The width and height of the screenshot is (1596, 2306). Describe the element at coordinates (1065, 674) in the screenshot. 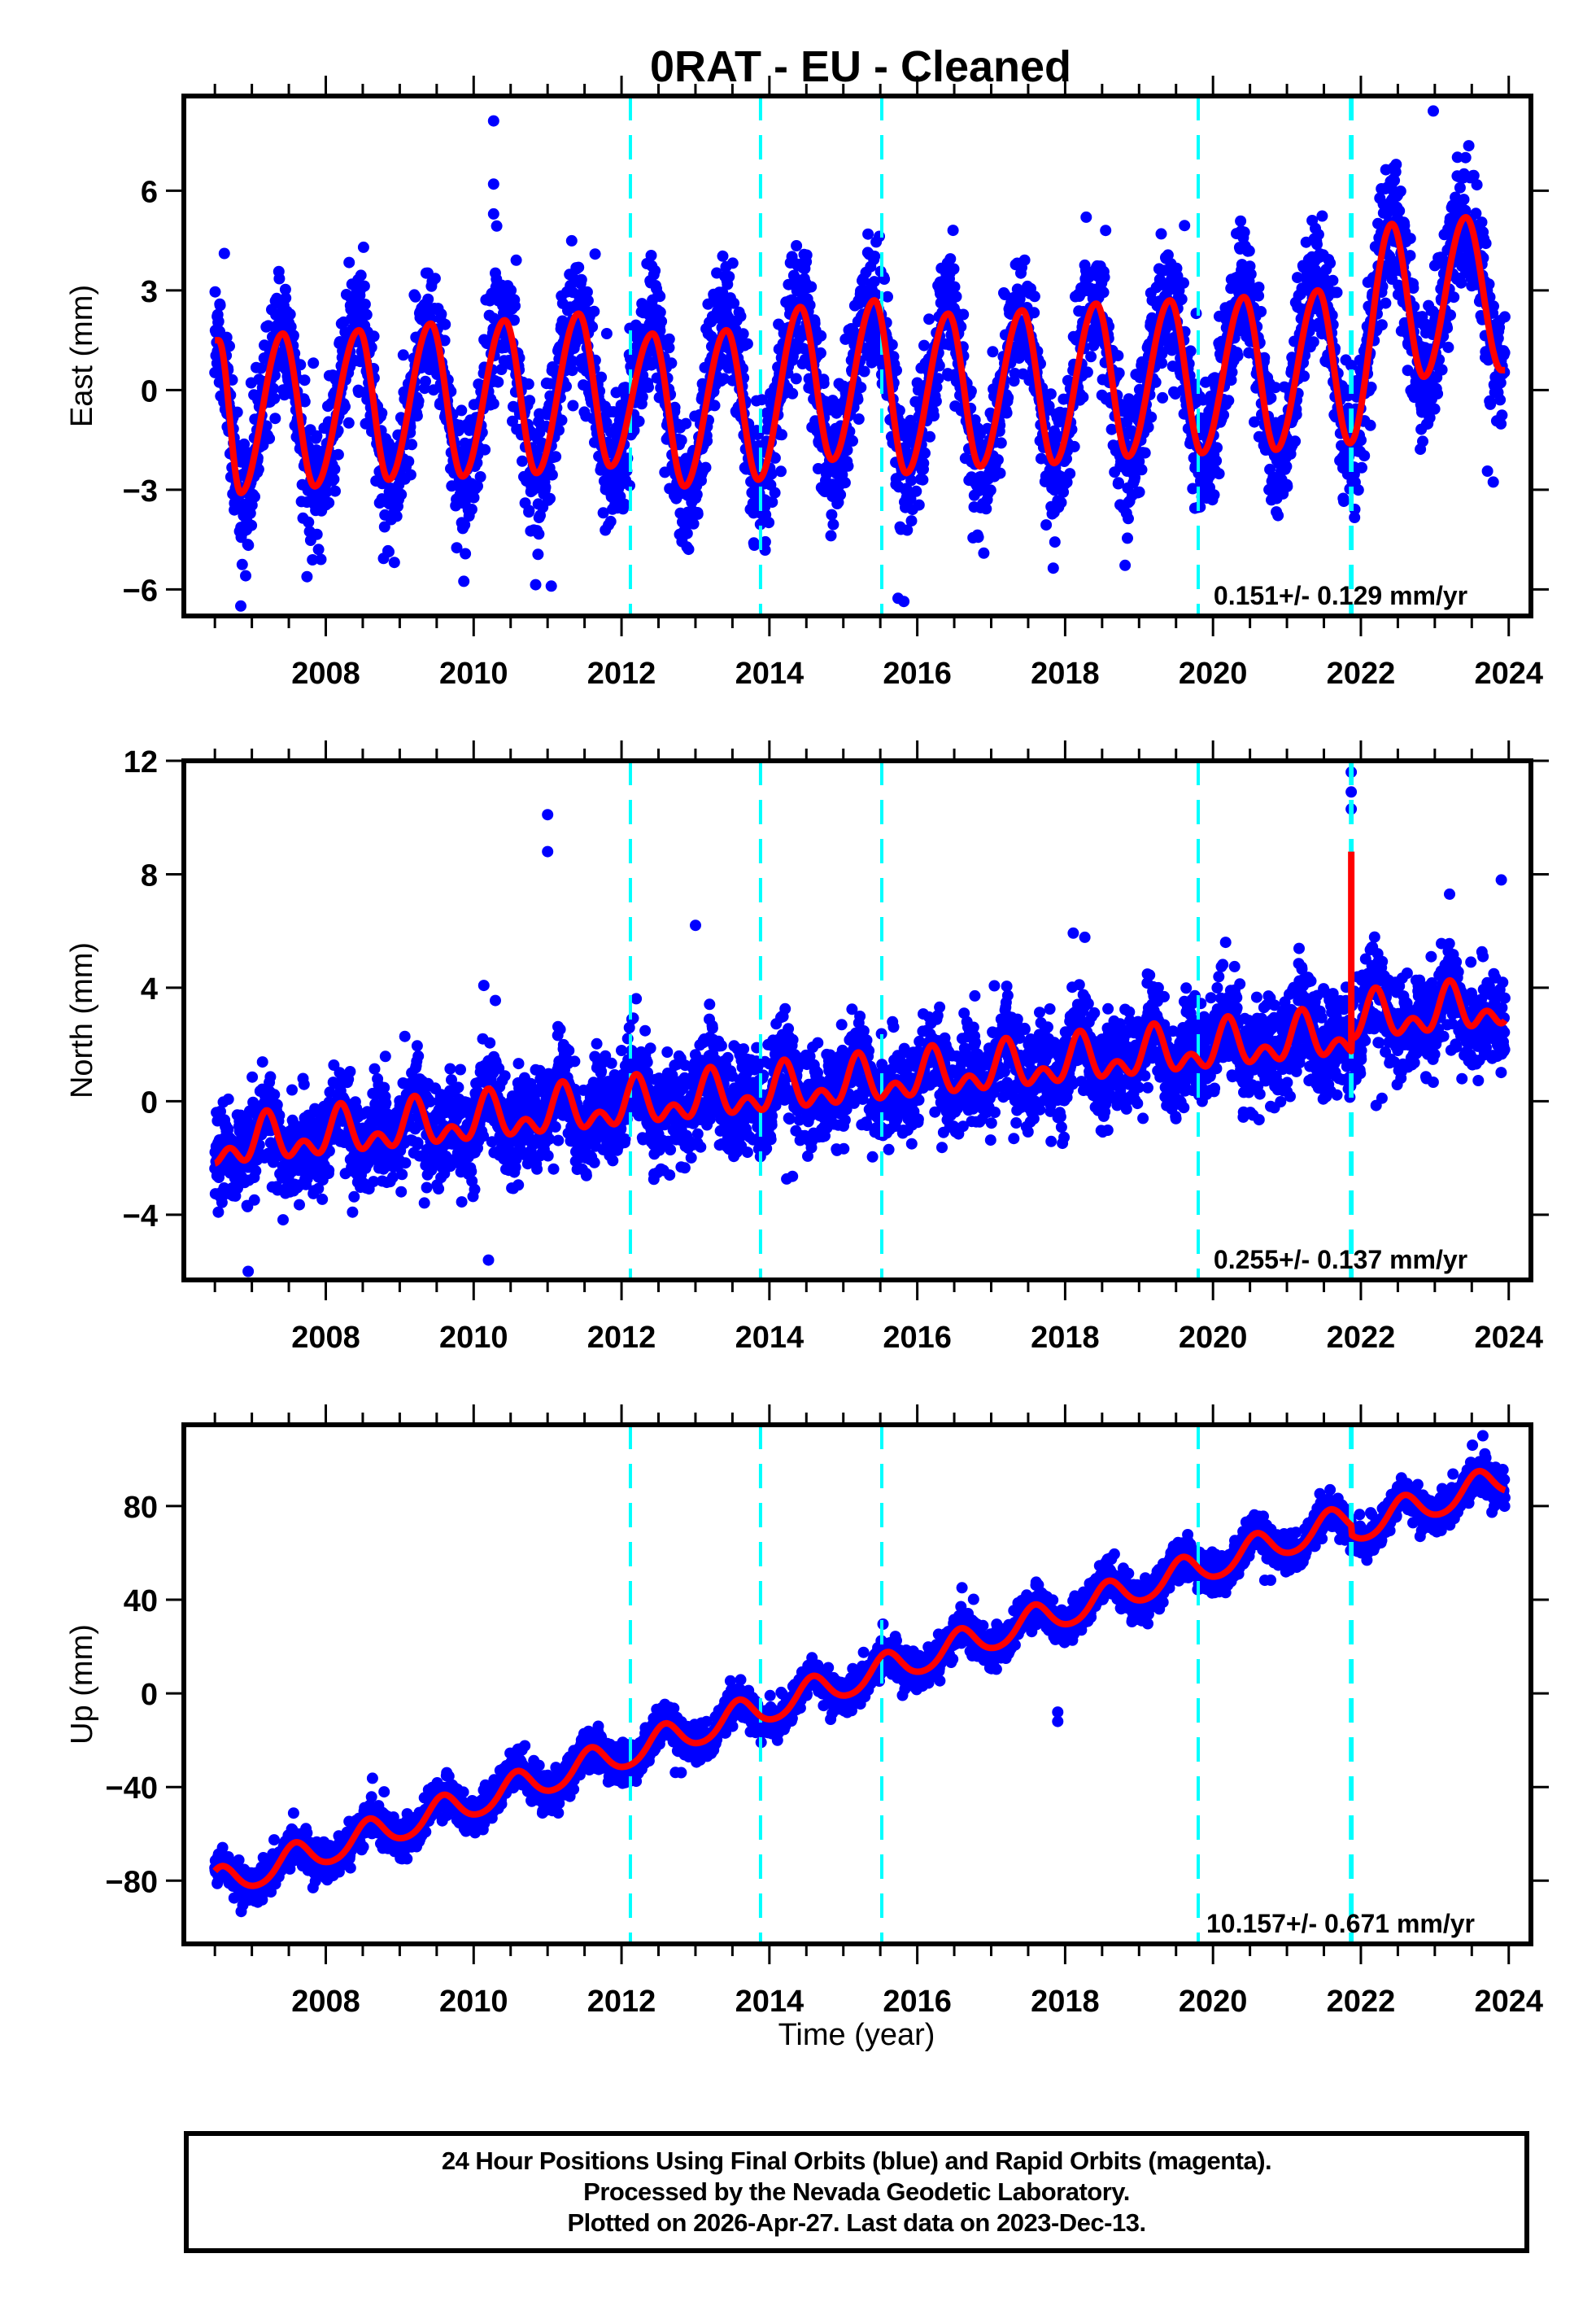

I see `x-tick-label: 2018` at that location.